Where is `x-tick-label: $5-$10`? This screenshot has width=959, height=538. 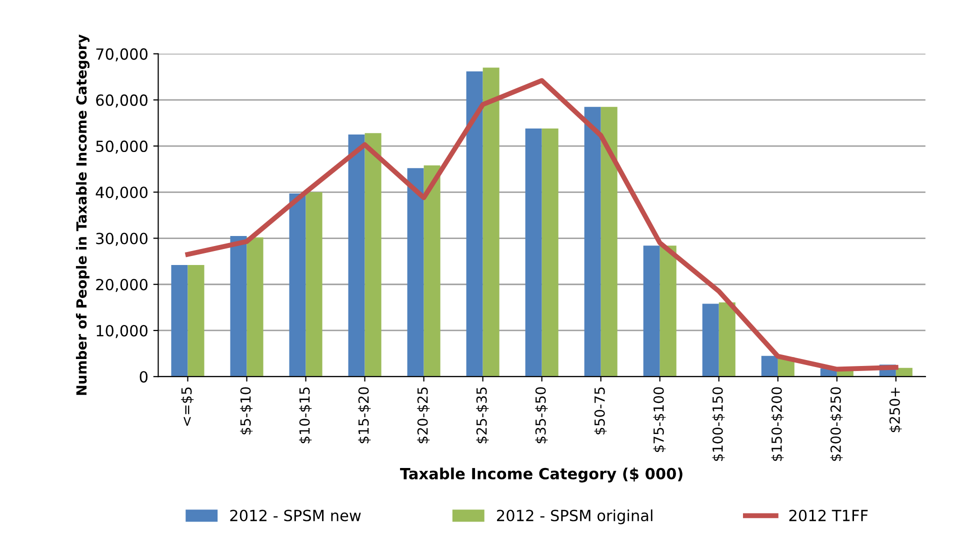
x-tick-label: $5-$10 is located at coordinates (246, 410).